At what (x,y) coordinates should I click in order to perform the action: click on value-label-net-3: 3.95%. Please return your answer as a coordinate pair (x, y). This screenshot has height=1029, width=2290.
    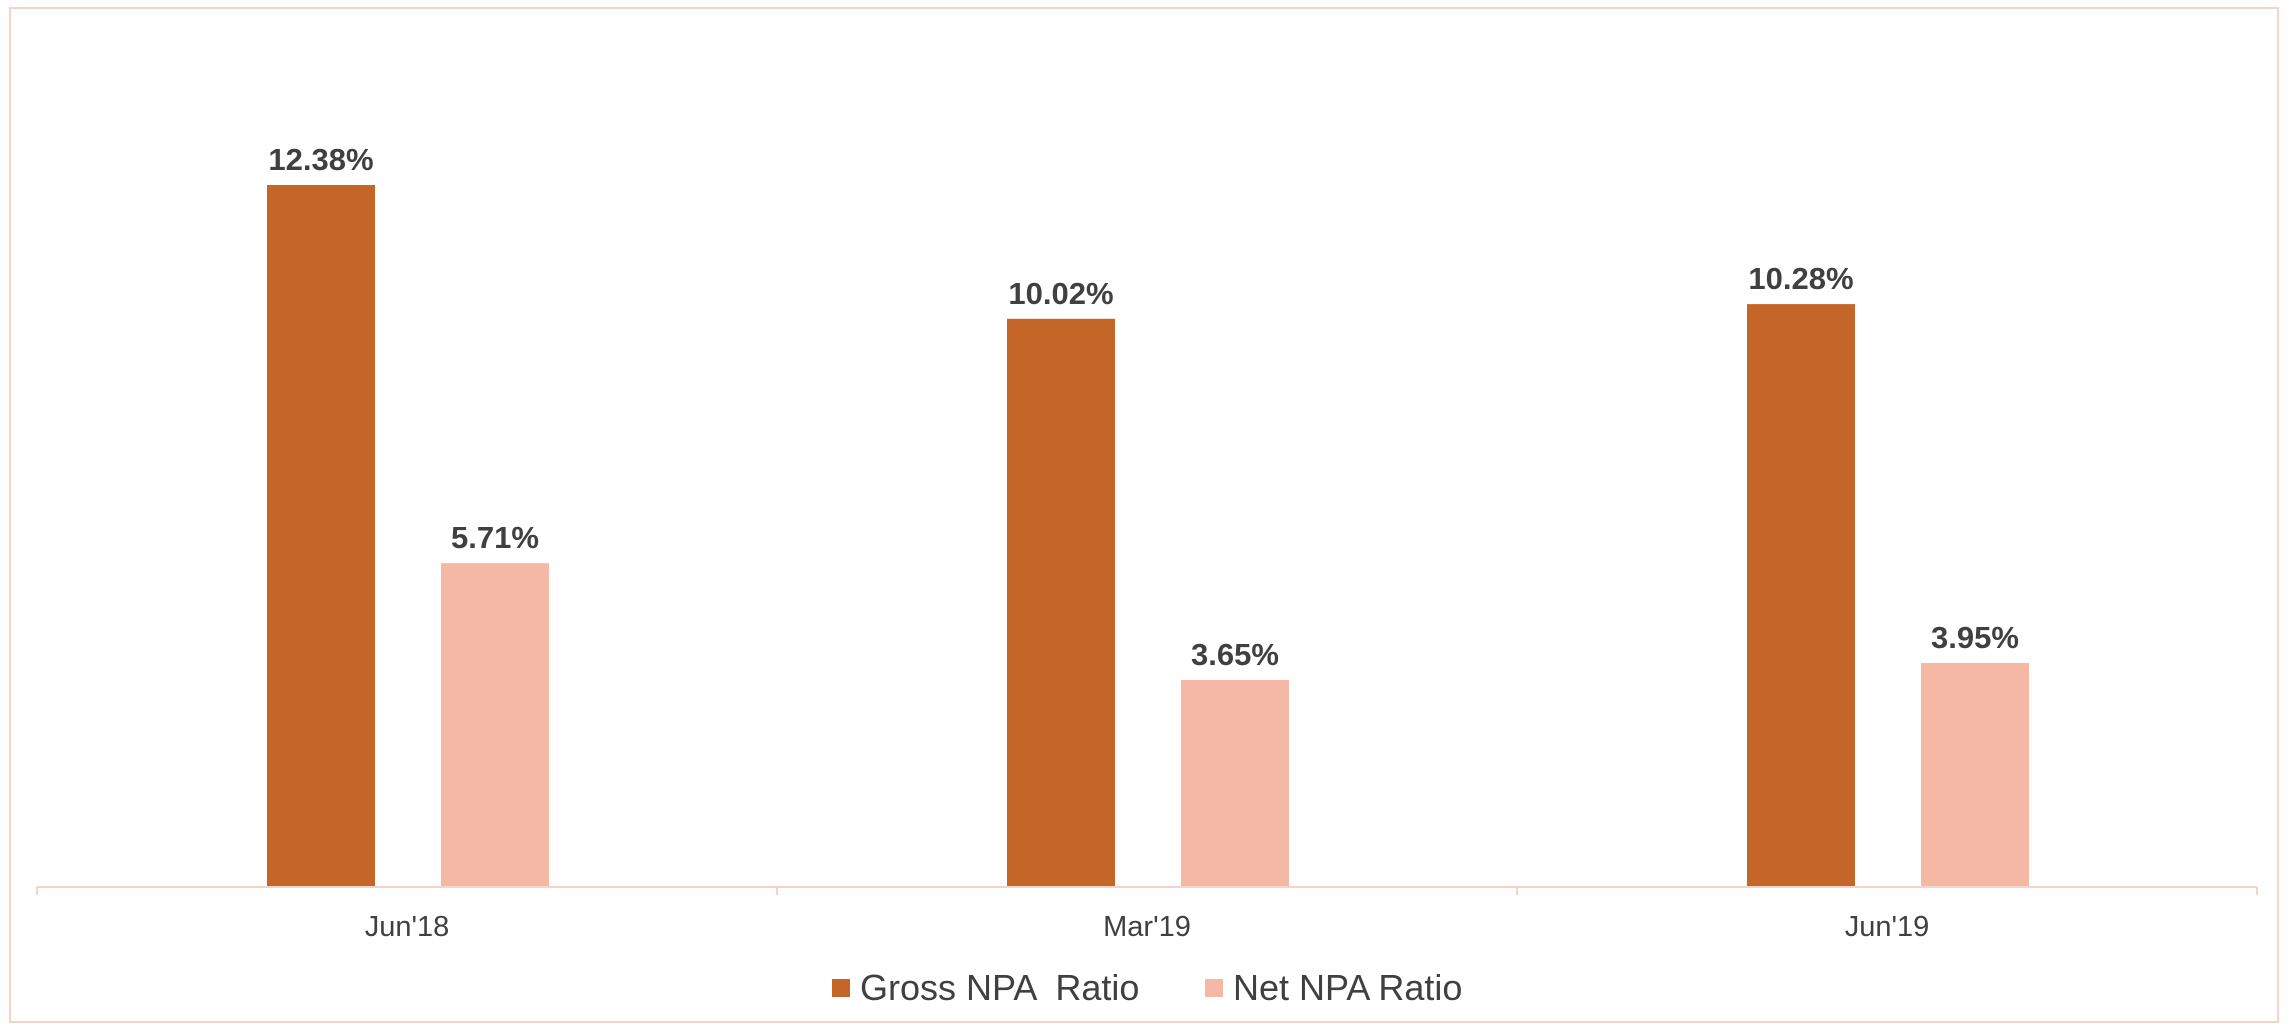
    Looking at the image, I should click on (1975, 637).